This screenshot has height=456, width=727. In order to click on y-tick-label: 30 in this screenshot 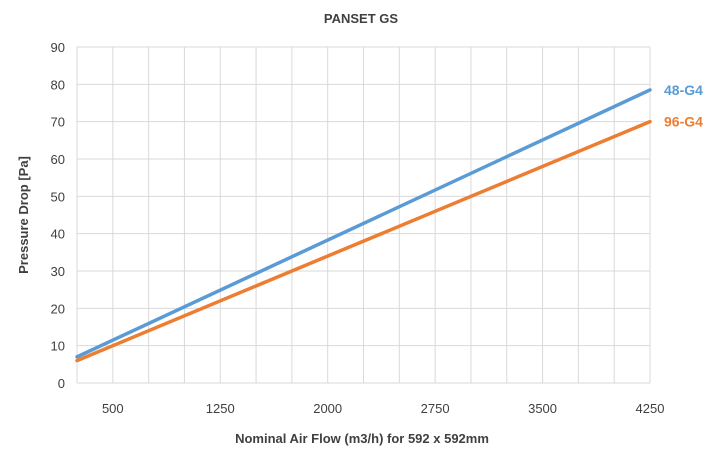, I will do `click(58, 271)`.